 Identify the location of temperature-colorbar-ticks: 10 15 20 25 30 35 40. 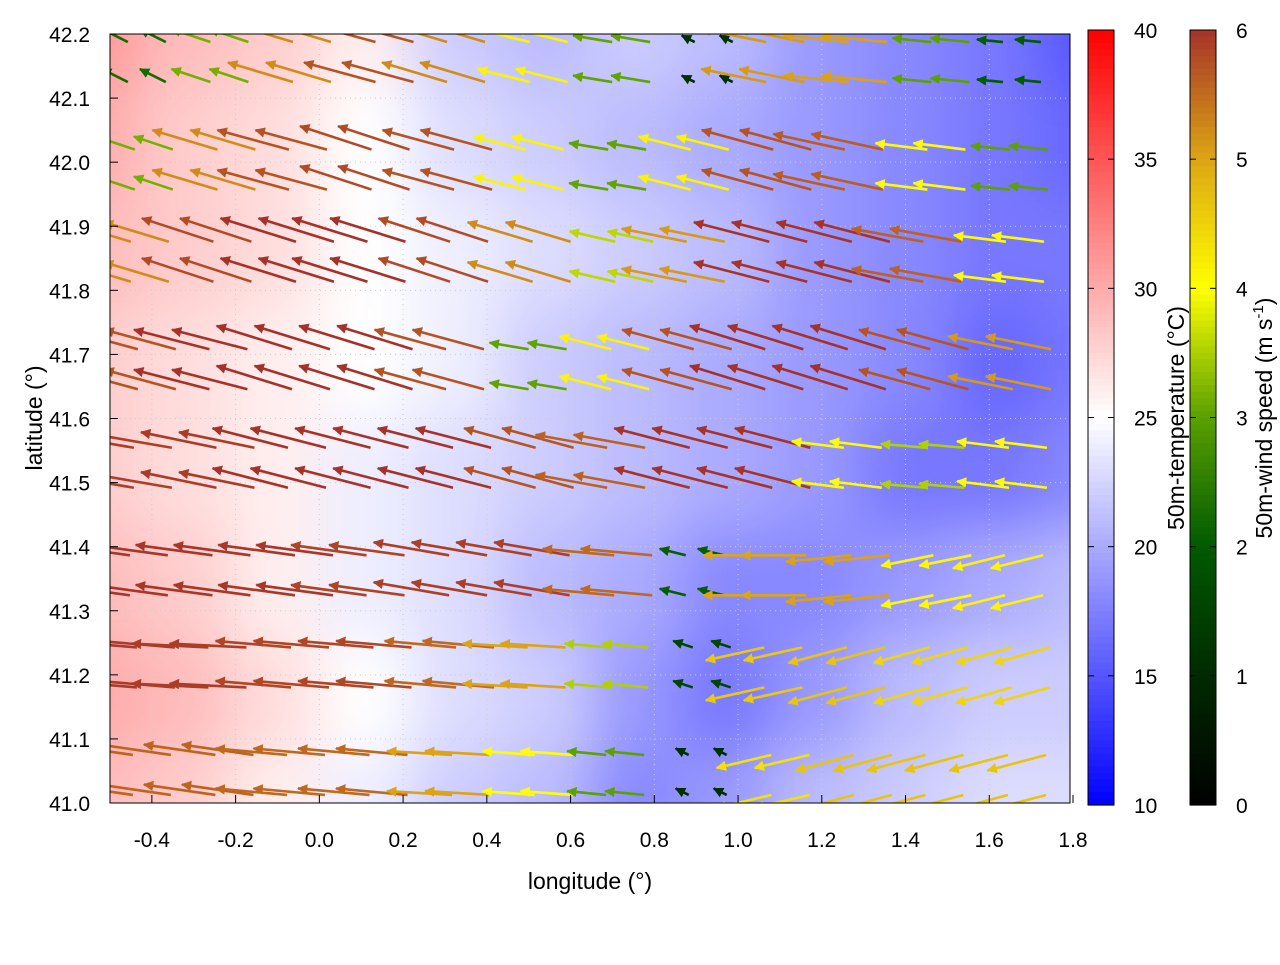
(1122, 419).